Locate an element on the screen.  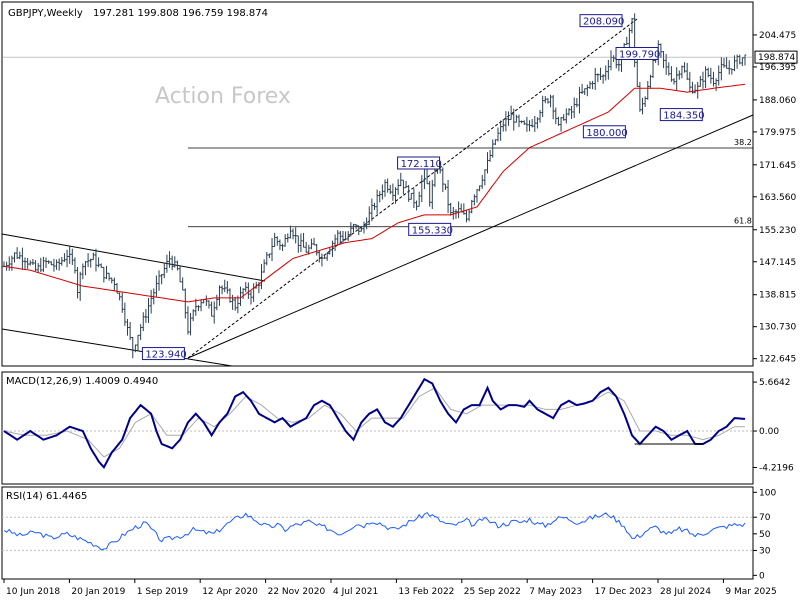
x-tick-label: 4 Jul 2021 is located at coordinates (355, 592).